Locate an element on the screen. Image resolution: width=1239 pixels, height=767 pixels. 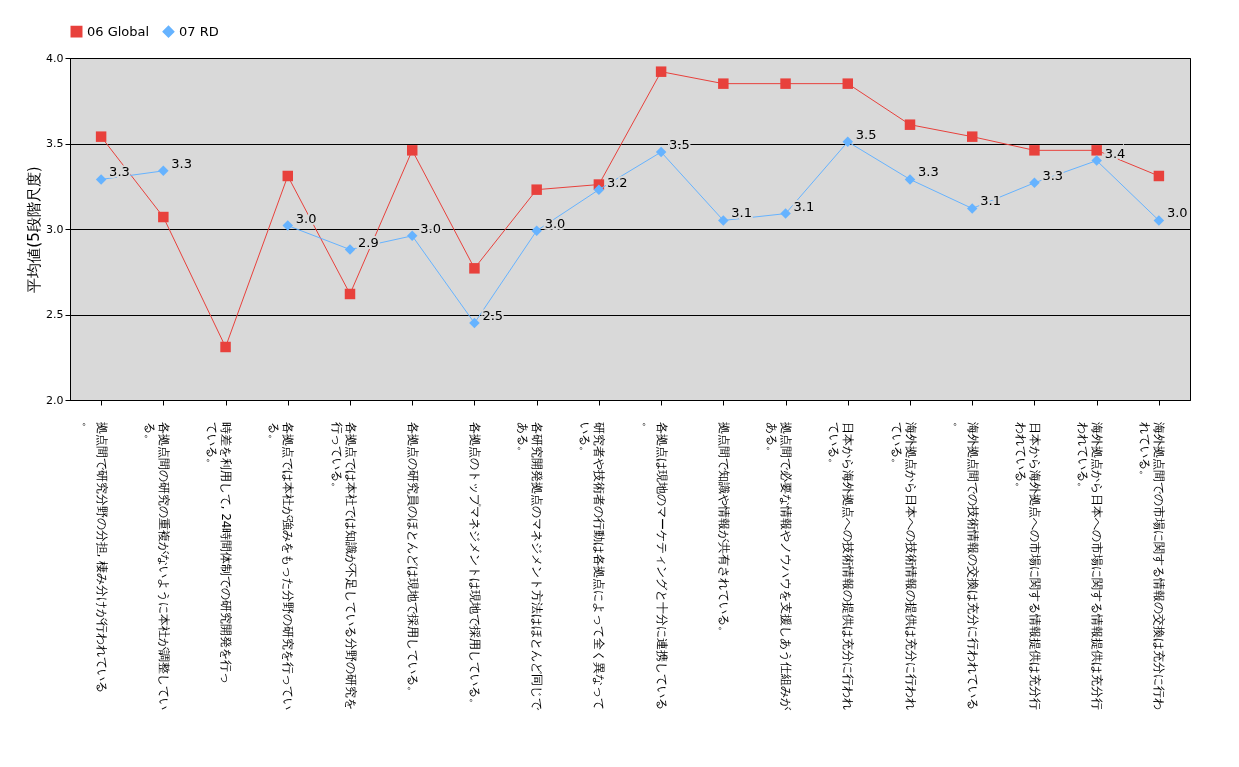
y-tick-label: 2.5 is located at coordinates (55, 314).